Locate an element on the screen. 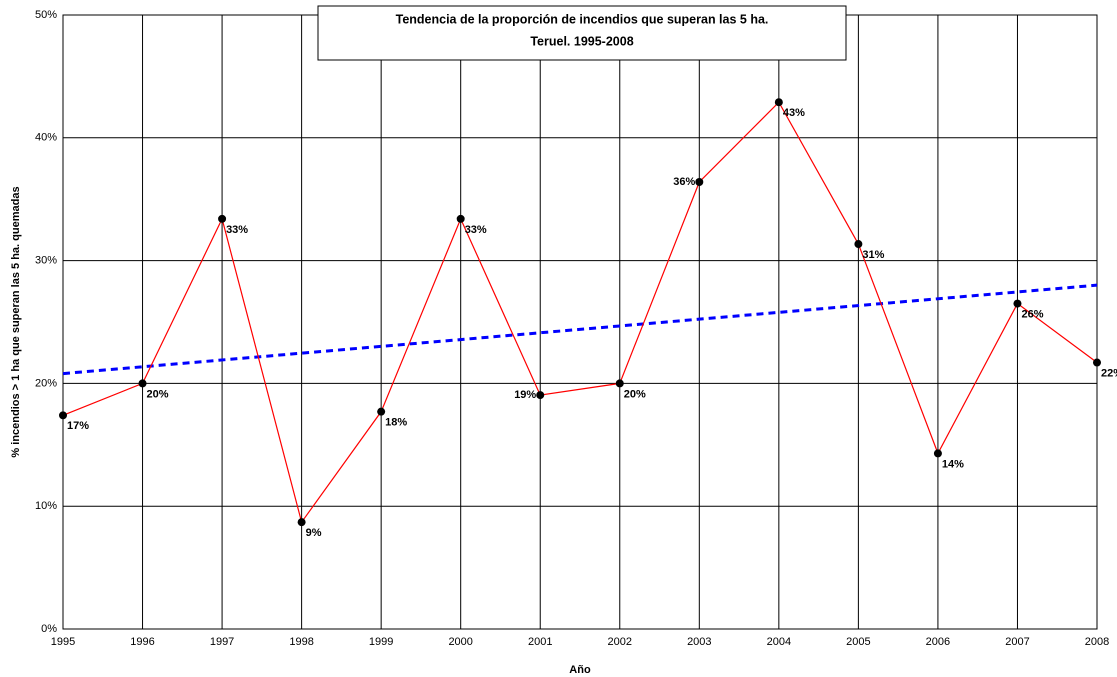 This screenshot has width=1117, height=677. x-tick-label: 2006 is located at coordinates (938, 642).